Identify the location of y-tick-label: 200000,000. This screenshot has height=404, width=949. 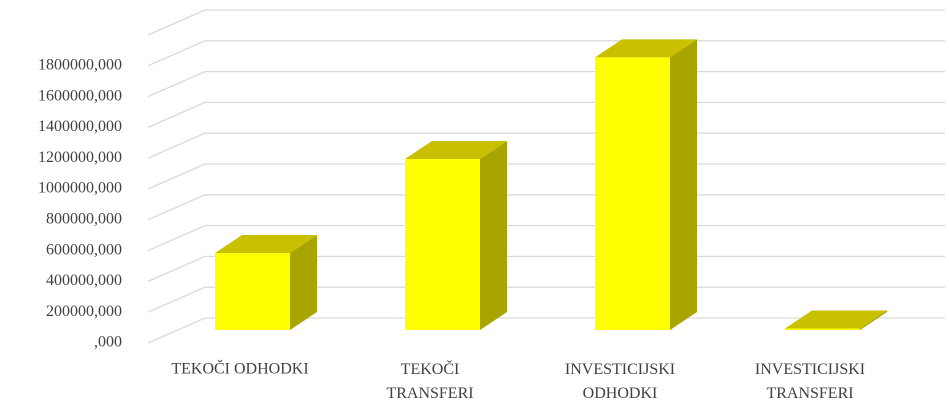
(84, 311).